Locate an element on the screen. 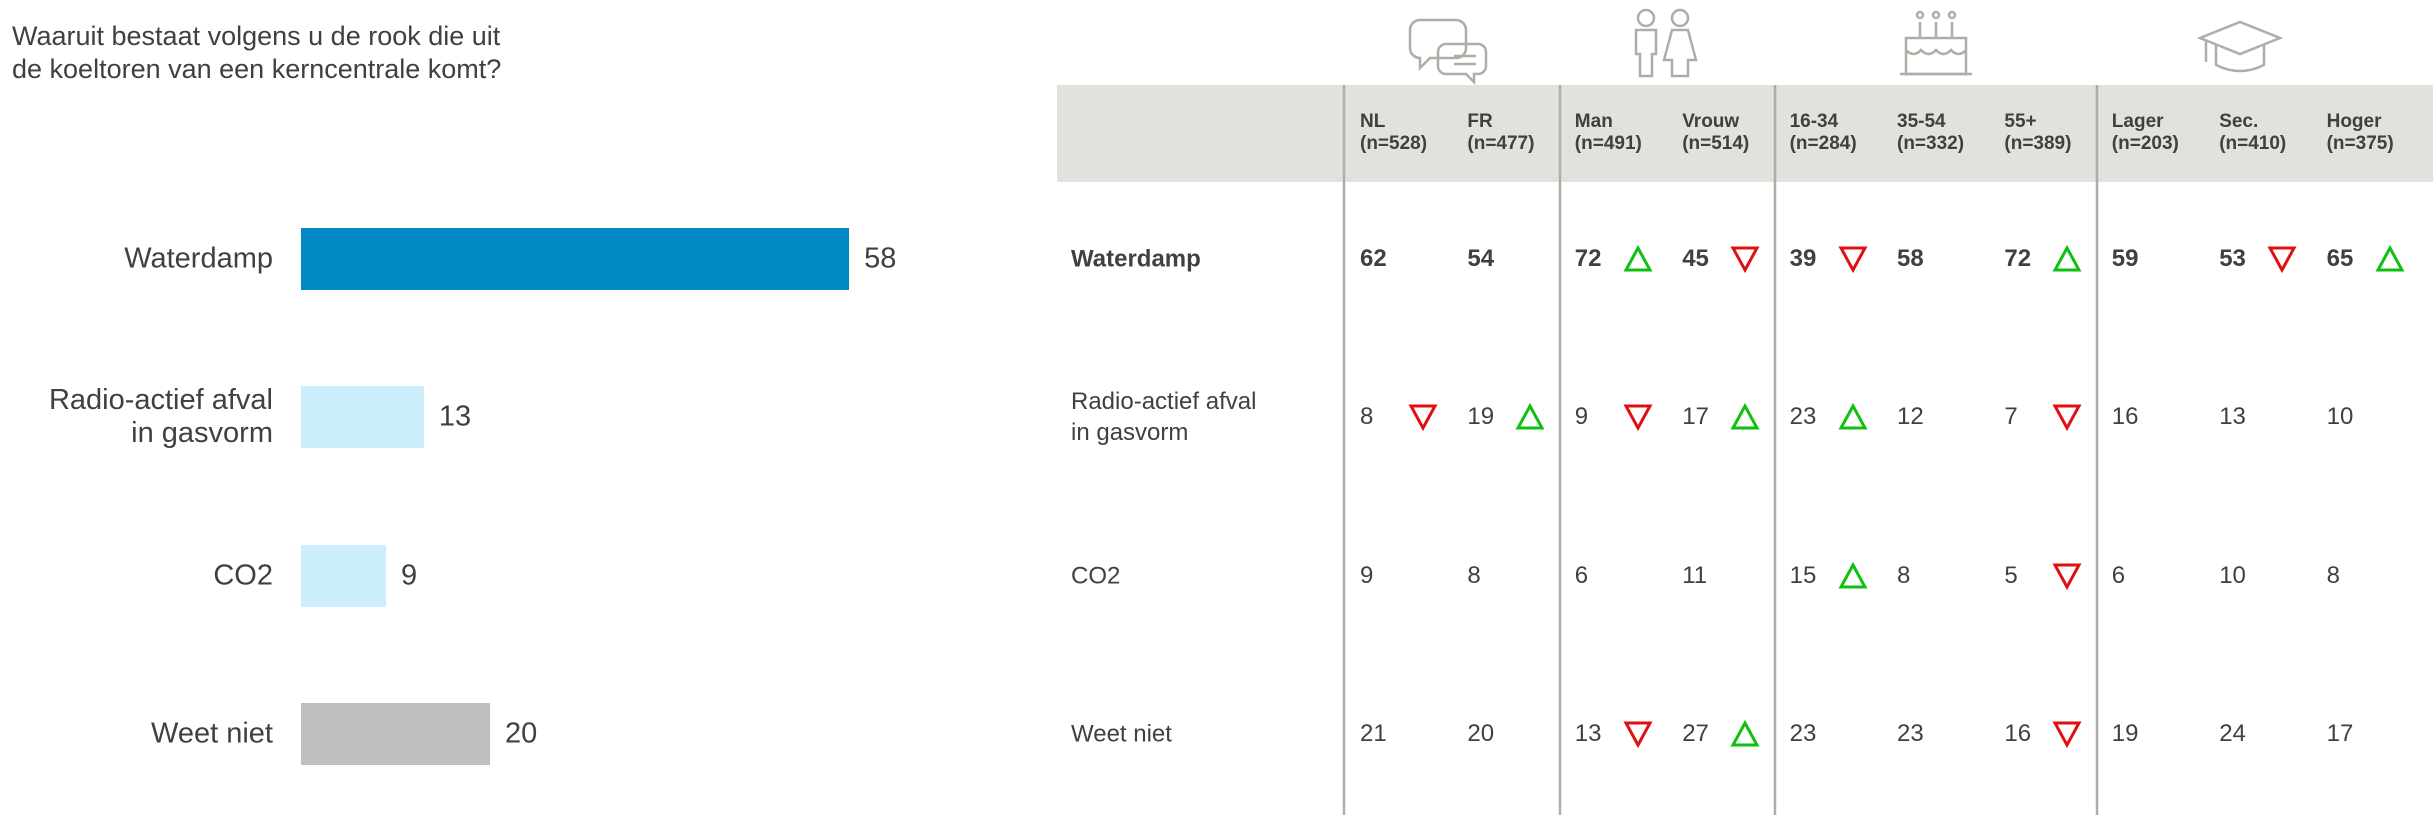 This screenshot has height=815, width=2433. cell: 20 is located at coordinates (1481, 733).